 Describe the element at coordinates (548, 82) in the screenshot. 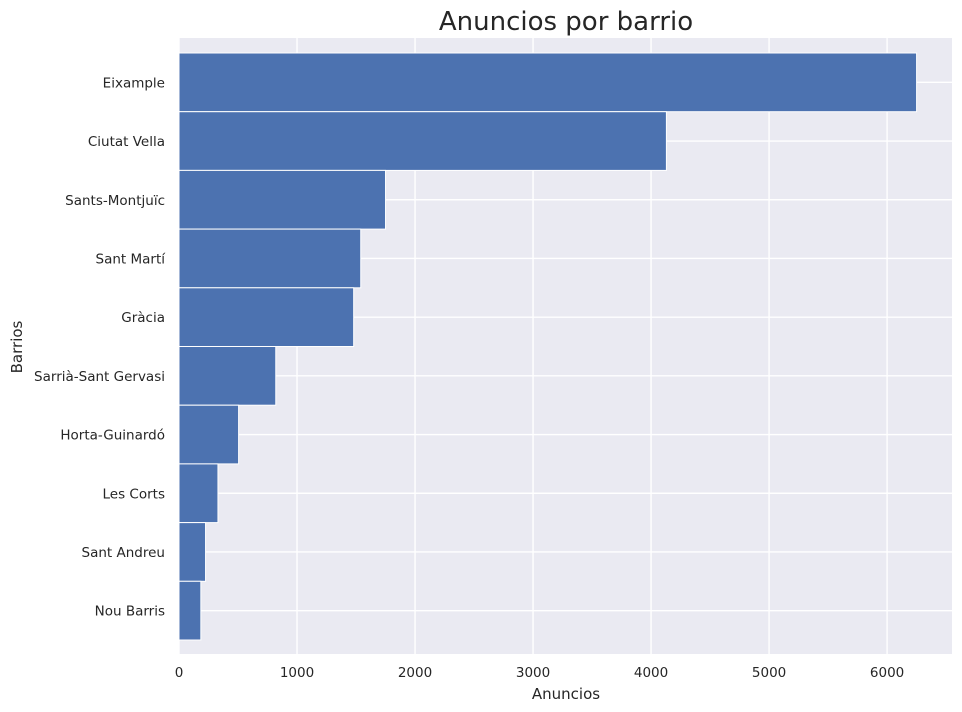

I see `bar-eixample` at that location.